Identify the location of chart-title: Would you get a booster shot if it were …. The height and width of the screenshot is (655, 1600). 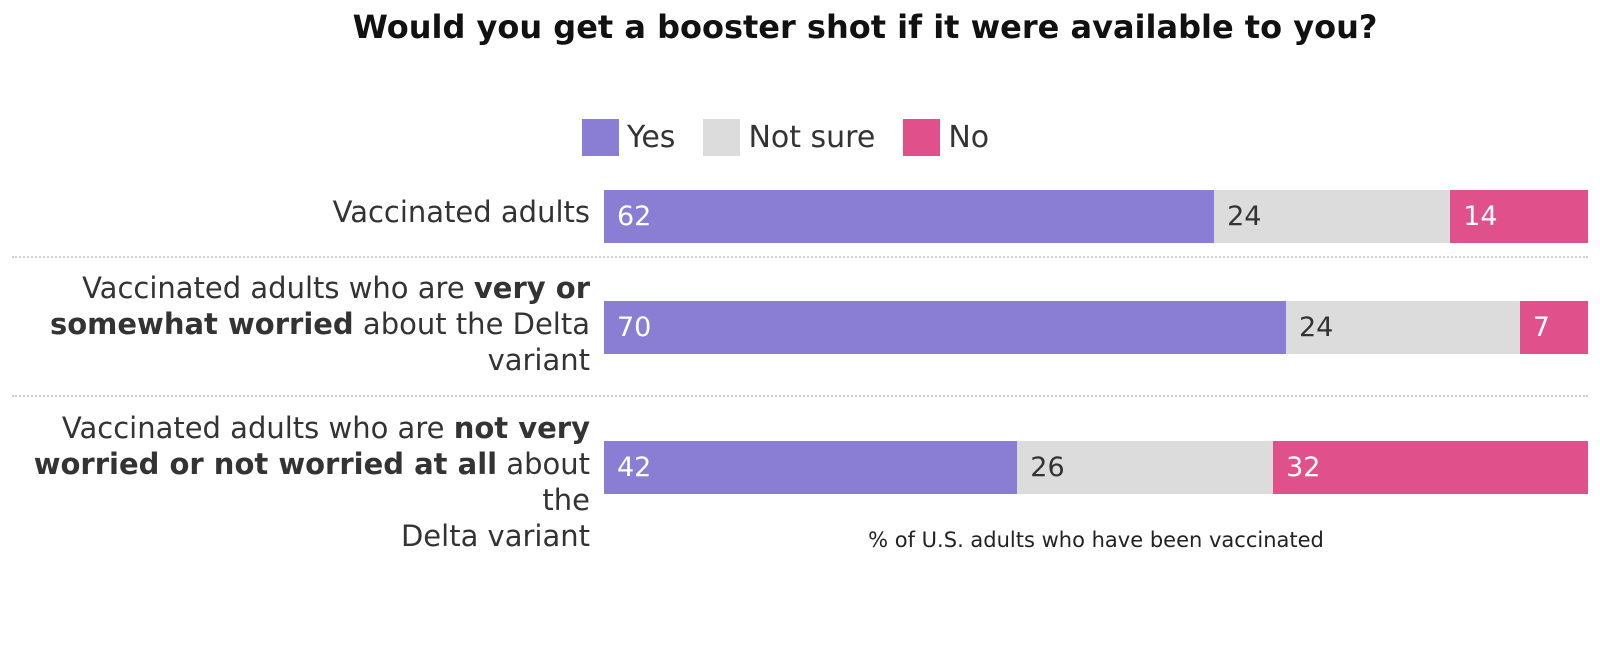
(865, 27).